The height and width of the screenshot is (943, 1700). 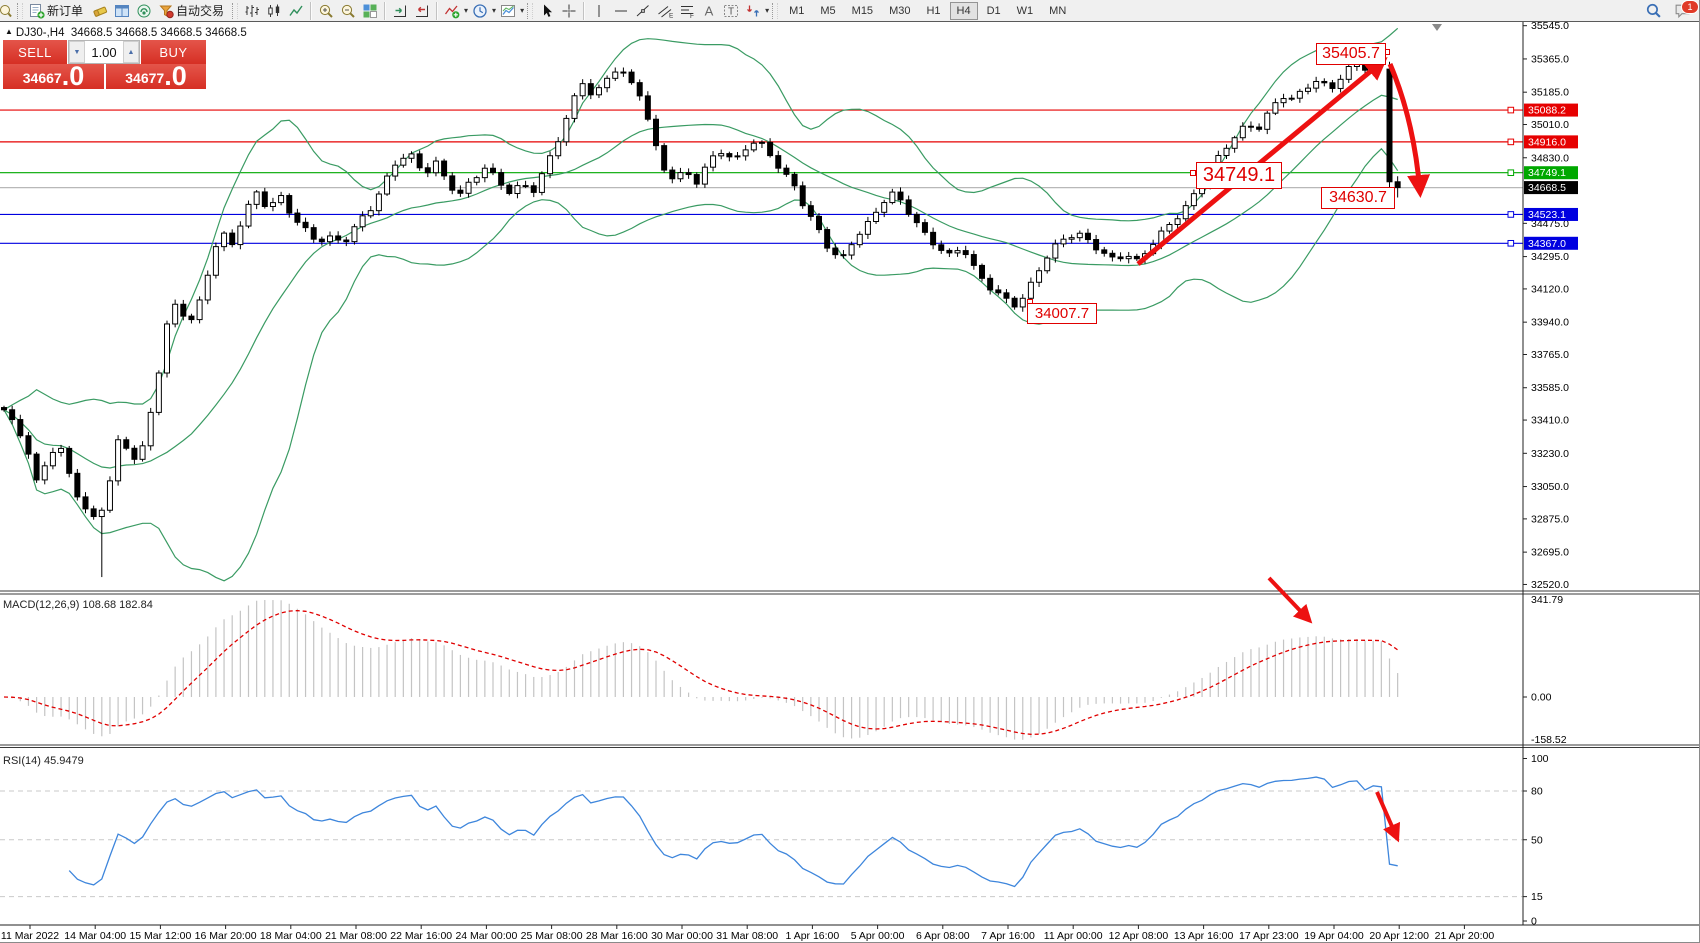 I want to click on price-axis-label: 32875.0, so click(x=1550, y=519).